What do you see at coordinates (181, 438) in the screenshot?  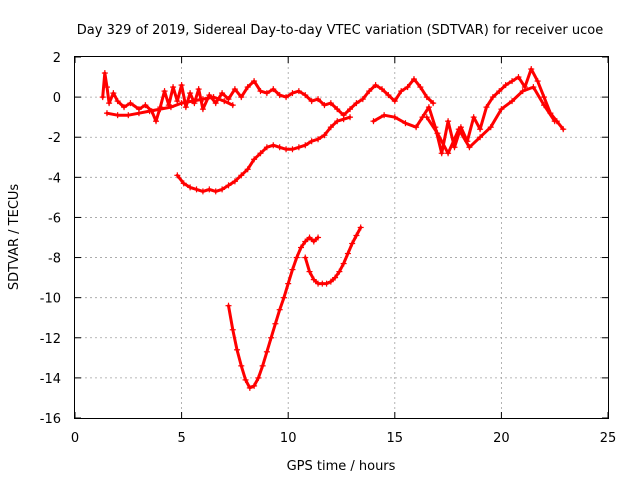 I see `x-tick-label: 5` at bounding box center [181, 438].